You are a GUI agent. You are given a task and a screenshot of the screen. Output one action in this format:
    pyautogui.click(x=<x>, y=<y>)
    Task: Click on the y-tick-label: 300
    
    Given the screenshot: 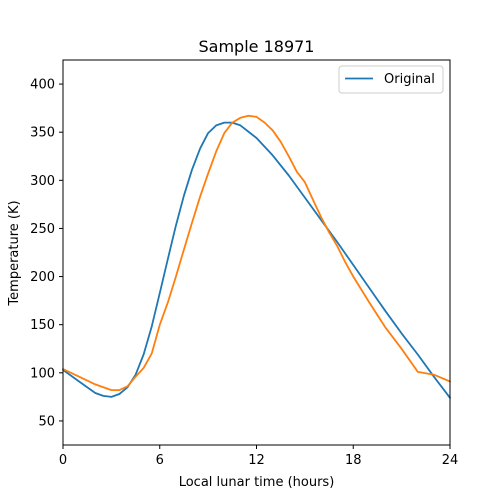 What is the action you would take?
    pyautogui.click(x=42, y=181)
    